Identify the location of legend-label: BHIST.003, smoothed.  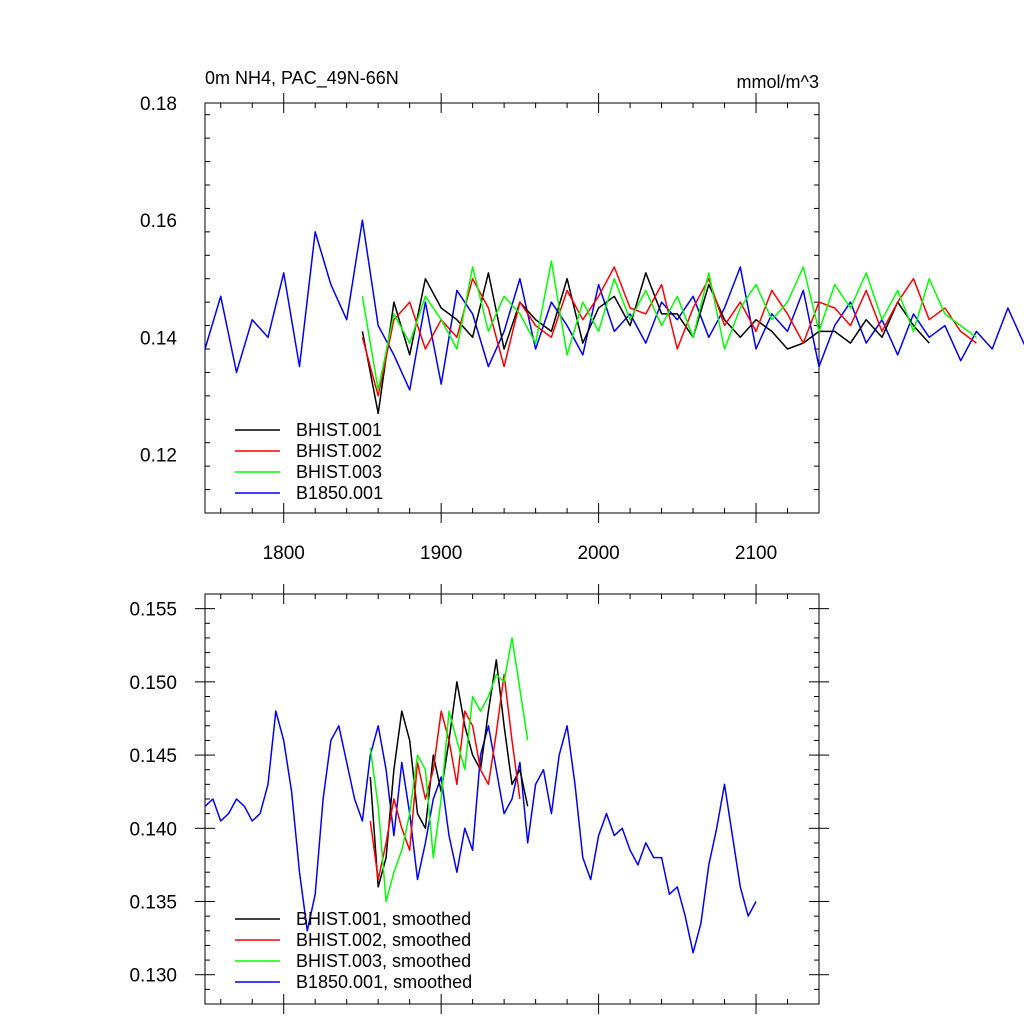
(383, 961).